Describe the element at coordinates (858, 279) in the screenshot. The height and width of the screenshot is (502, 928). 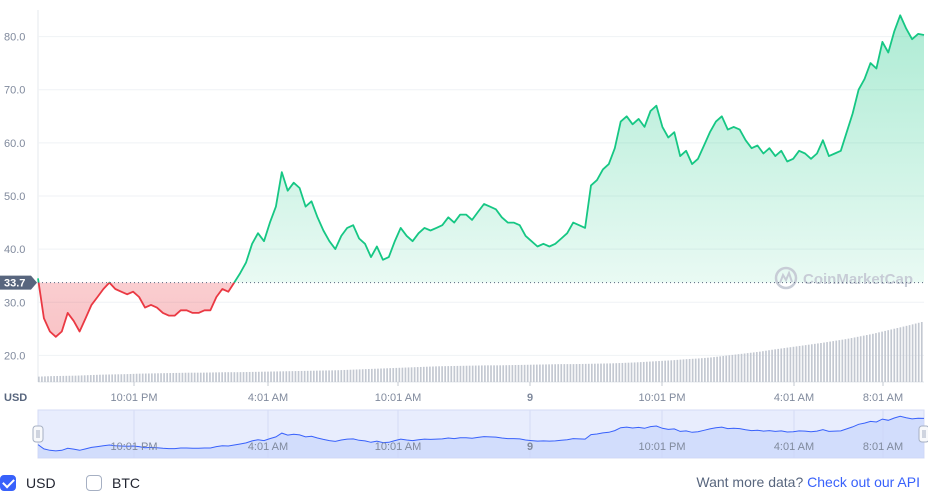
I see `watermark-text: CoinMarketCap` at that location.